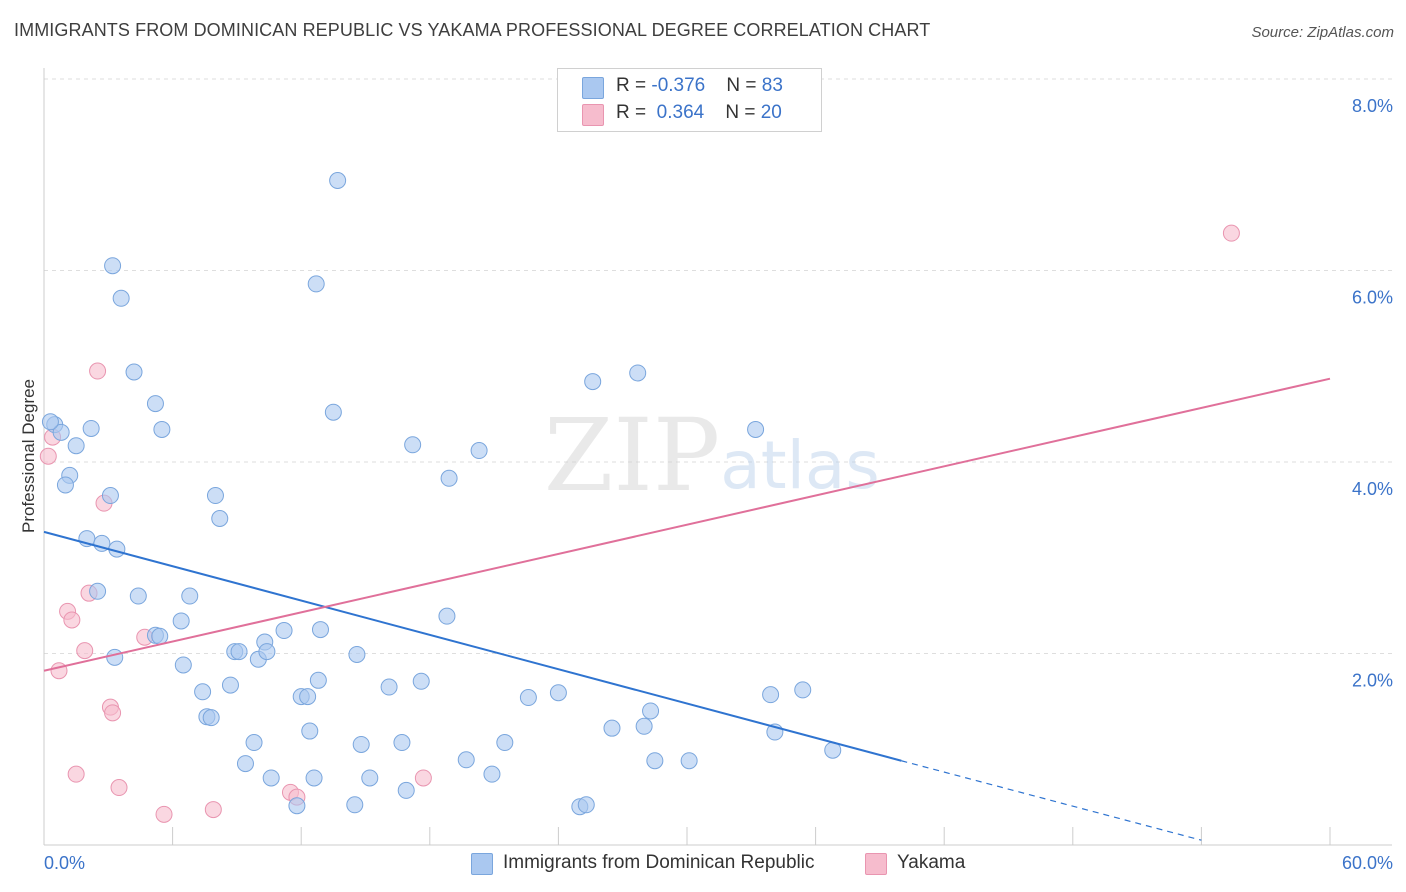 The image size is (1406, 892). What do you see at coordinates (64, 863) in the screenshot?
I see `x-tick-label-min: 0.0%` at bounding box center [64, 863].